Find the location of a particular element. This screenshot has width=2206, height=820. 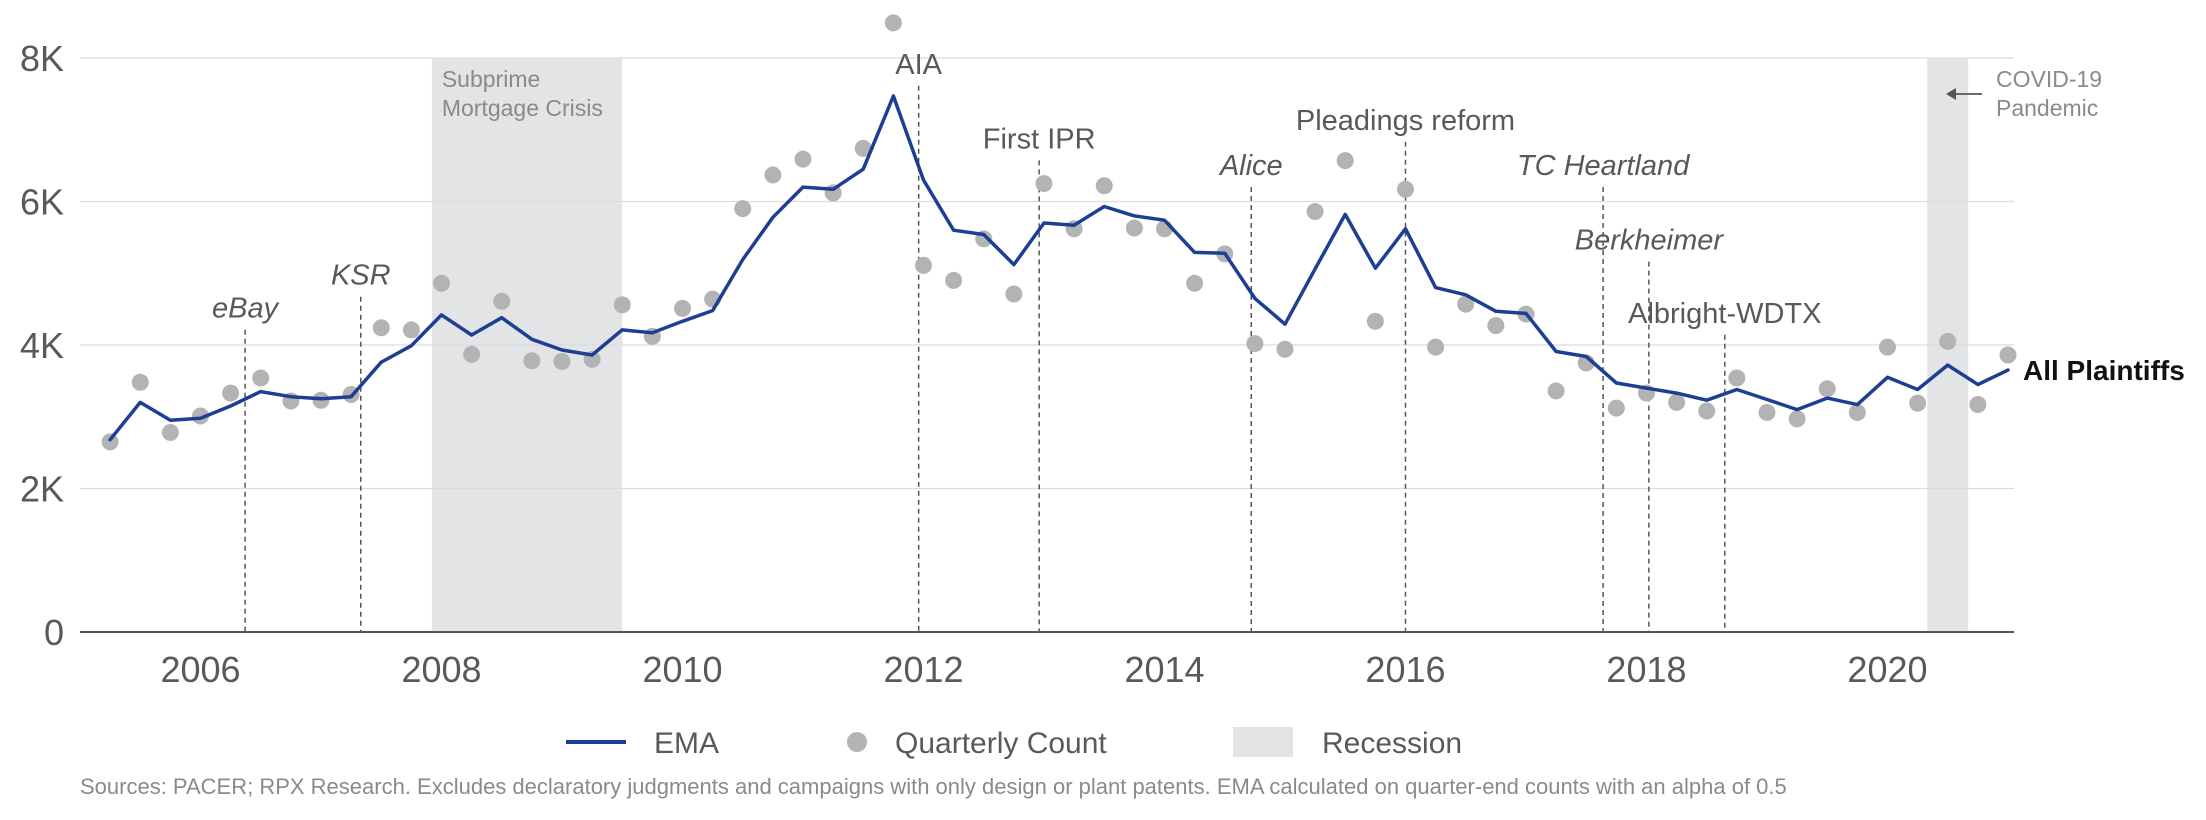

event-label: eBay is located at coordinates (246, 309).